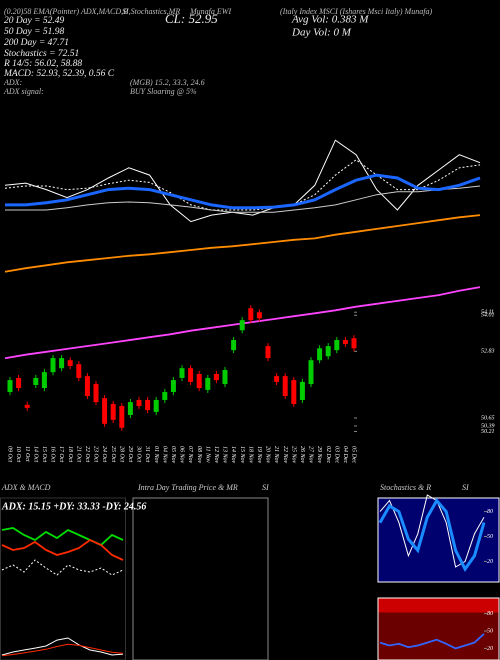  What do you see at coordinates (53, 454) in the screenshot?
I see `x-tick-label: 16 Oct` at bounding box center [53, 454].